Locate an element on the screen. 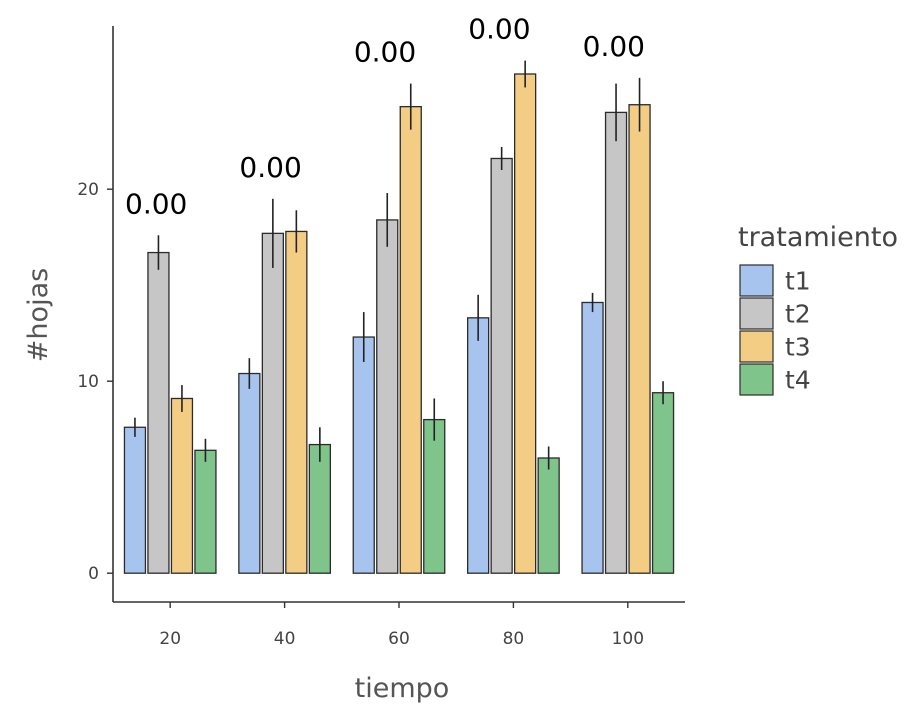 This screenshot has height=704, width=910. legend-key-t4 is located at coordinates (756, 379).